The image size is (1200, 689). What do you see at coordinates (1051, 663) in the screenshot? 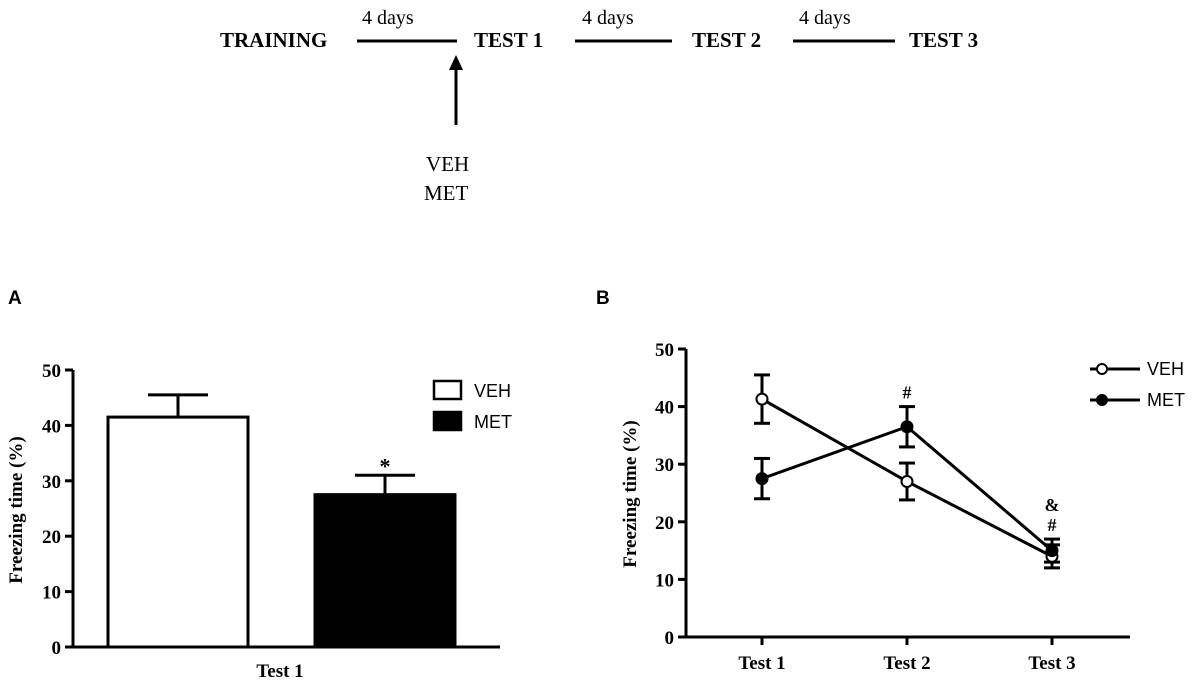
I see `panel-b-xtick-label-2: Test 3` at bounding box center [1051, 663].